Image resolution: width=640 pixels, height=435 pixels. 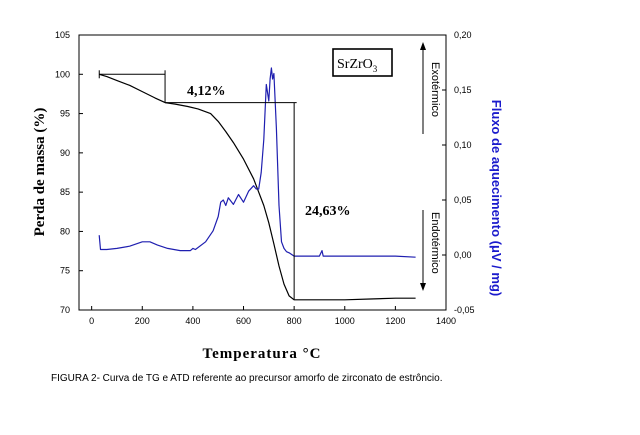 I want to click on y2-tick-label: 0,15, so click(x=463, y=90).